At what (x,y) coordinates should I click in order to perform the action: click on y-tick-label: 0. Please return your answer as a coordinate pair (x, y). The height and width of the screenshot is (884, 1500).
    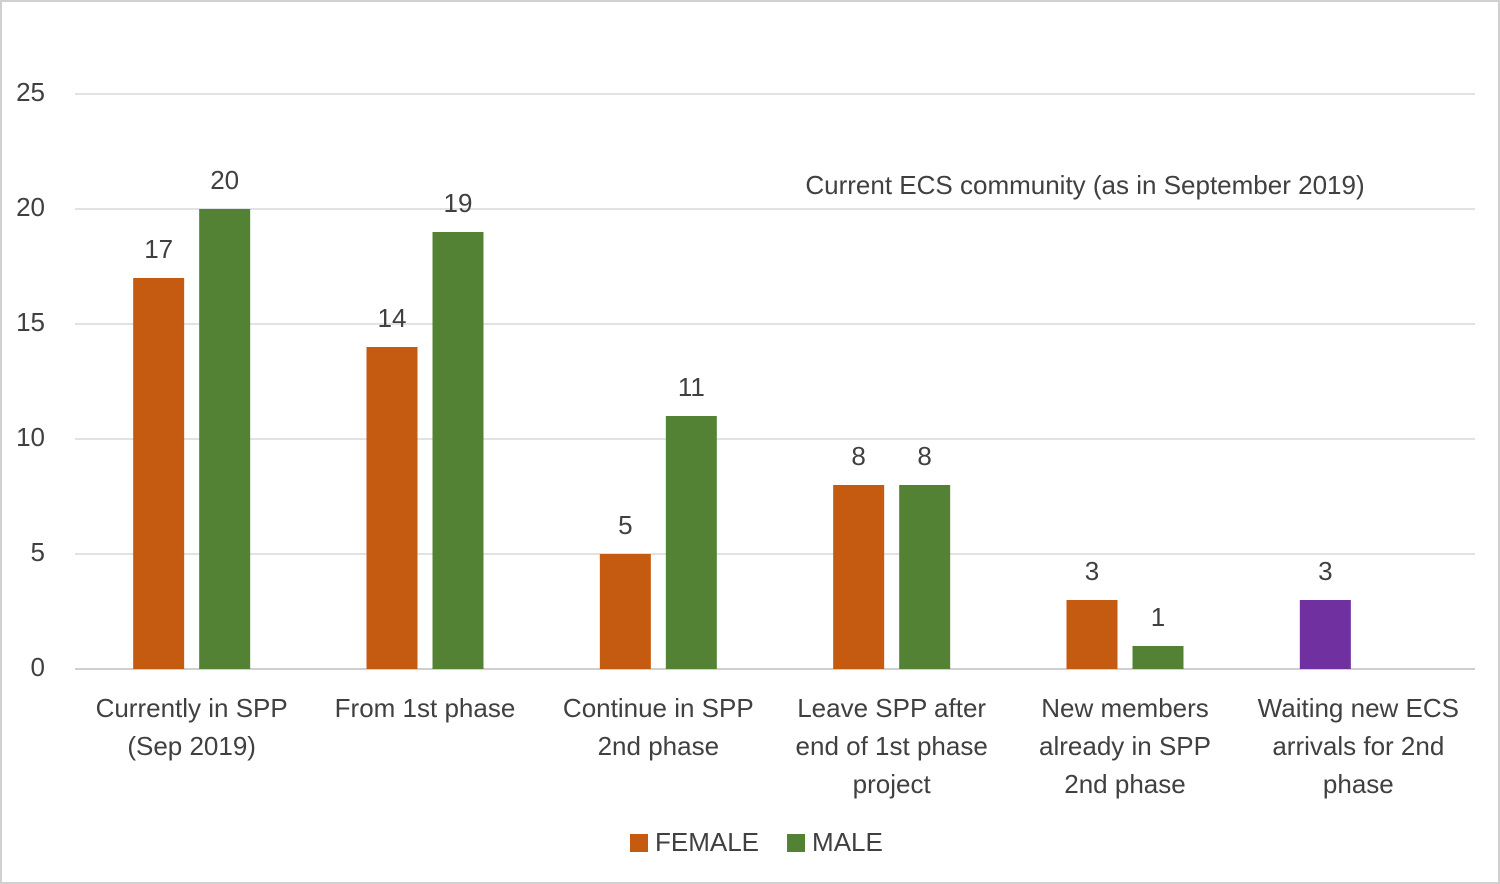
    Looking at the image, I should click on (38, 667).